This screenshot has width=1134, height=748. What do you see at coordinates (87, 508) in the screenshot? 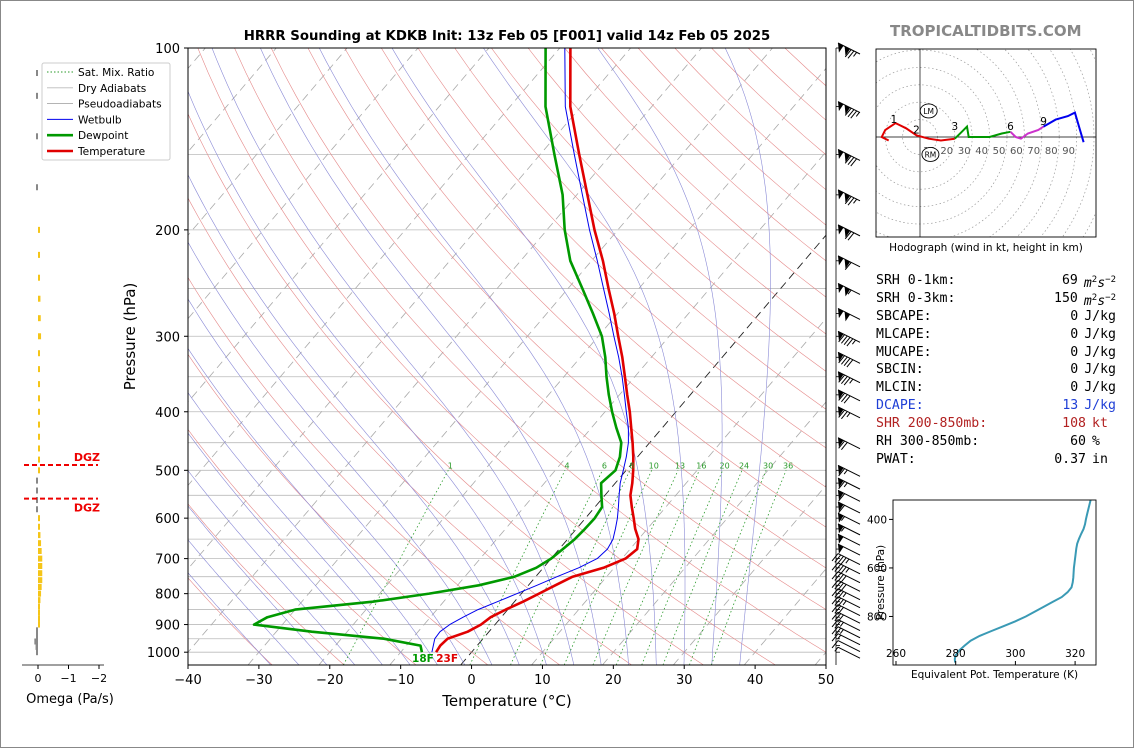
I see `dgz-label: DGZ` at bounding box center [87, 508].